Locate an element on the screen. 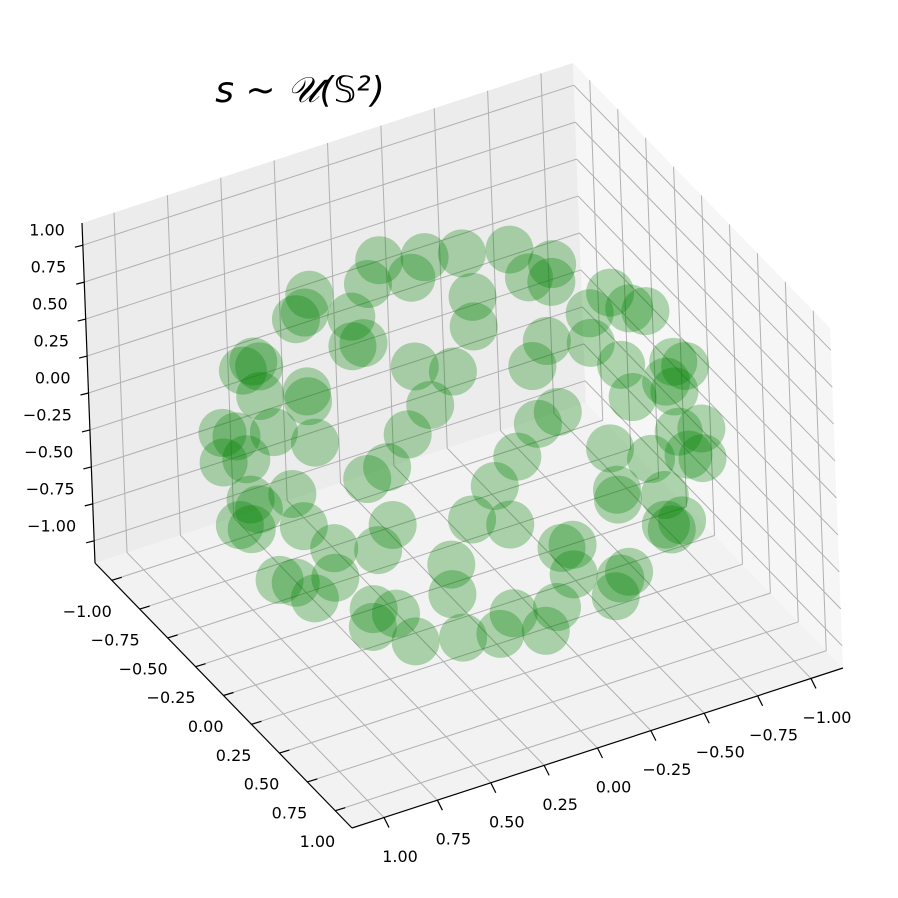  y-tick-label: −1.00 is located at coordinates (87, 611).